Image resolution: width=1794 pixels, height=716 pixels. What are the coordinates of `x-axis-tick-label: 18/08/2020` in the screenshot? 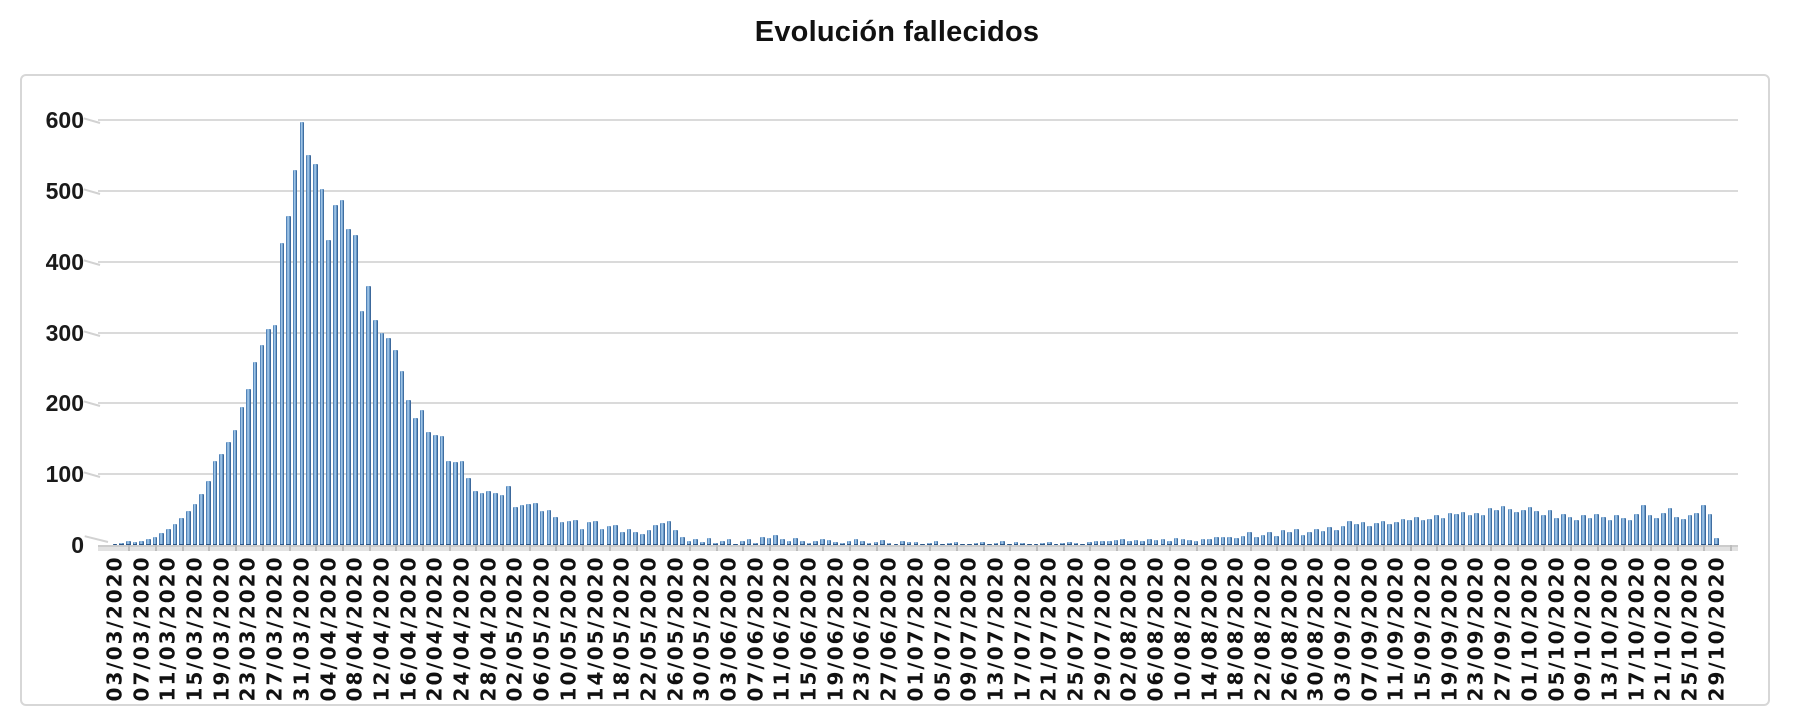 It's located at (1235, 628).